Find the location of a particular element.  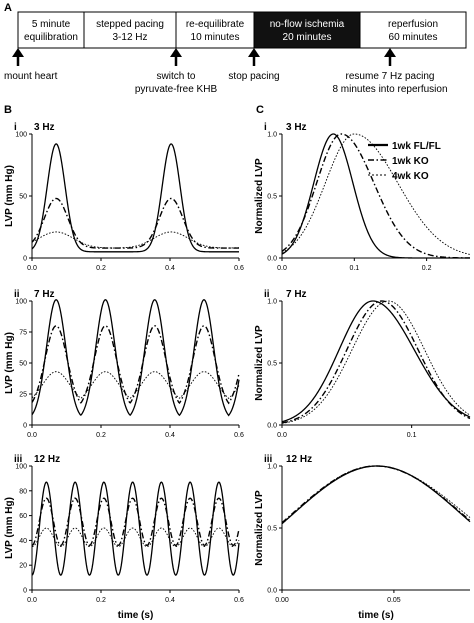

x-tick-label: 0.05 is located at coordinates (394, 600).